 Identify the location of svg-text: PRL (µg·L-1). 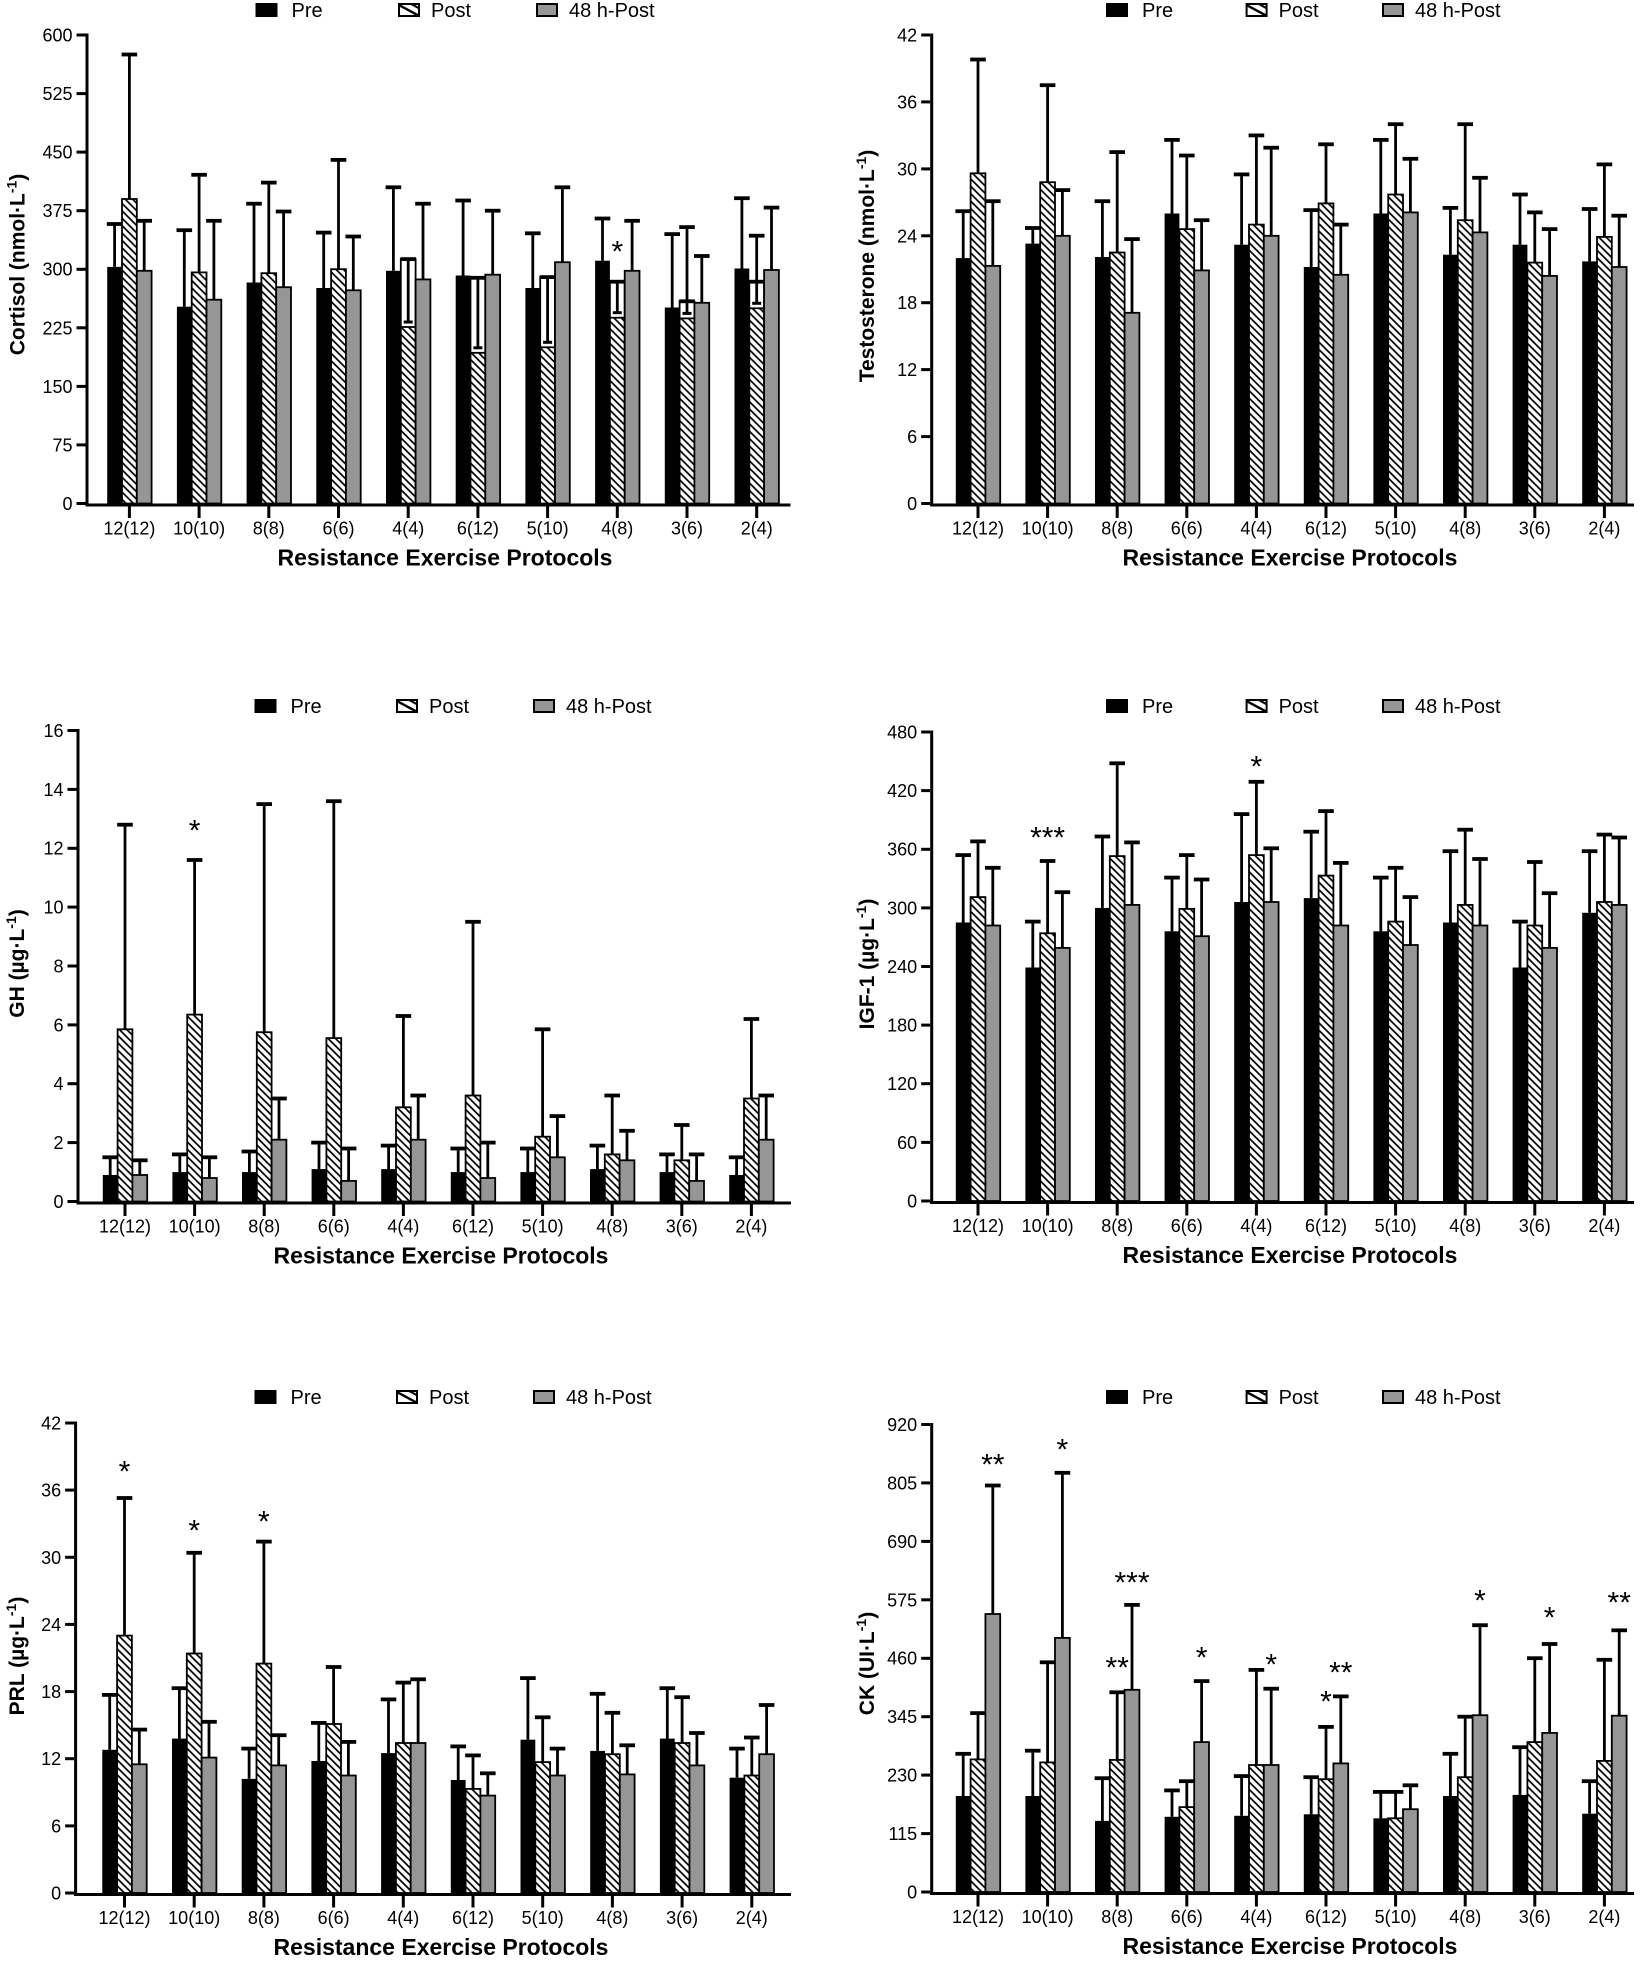
(16, 1656).